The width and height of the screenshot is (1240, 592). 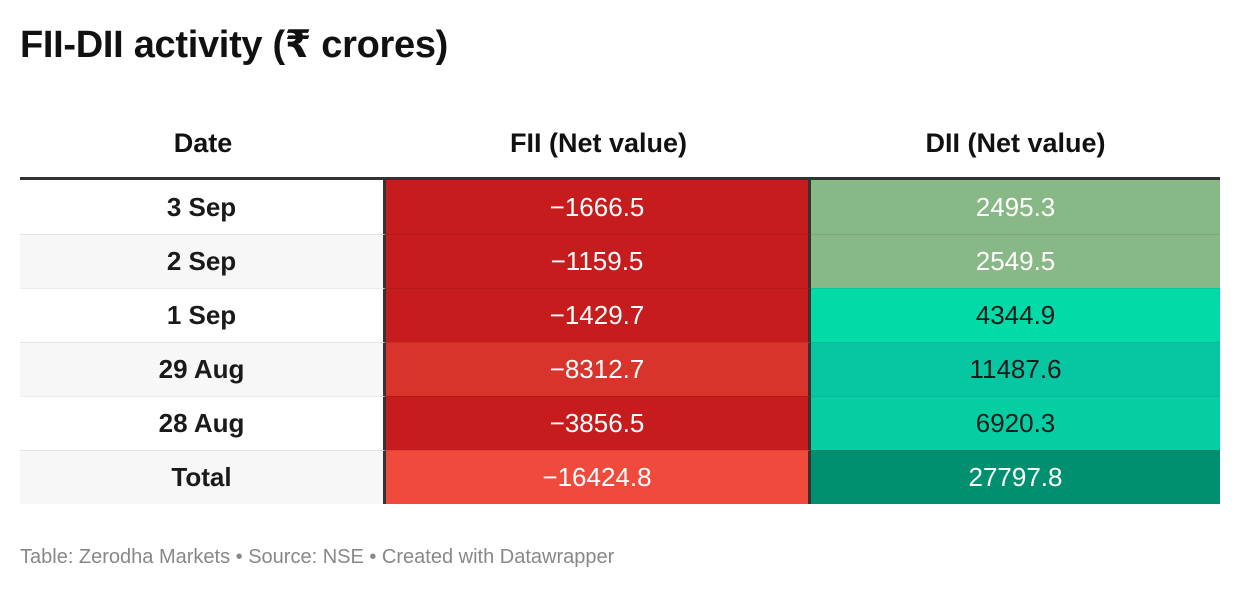 I want to click on header-date: Date, so click(x=203, y=143).